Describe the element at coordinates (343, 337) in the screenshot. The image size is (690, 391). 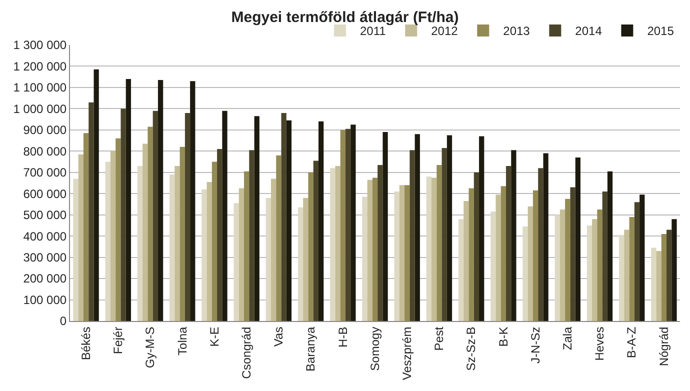
I see `x-tick-label: H-B` at that location.